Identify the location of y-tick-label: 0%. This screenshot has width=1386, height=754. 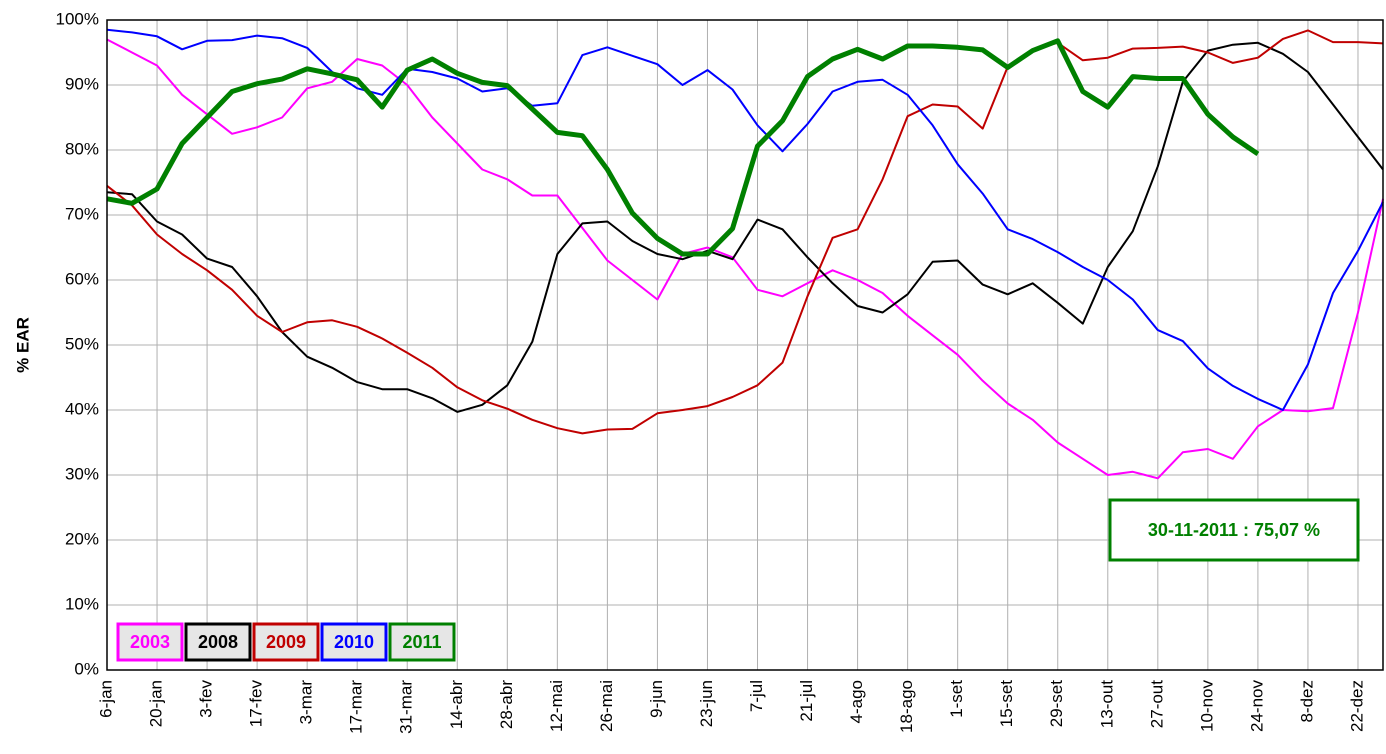
(86, 668).